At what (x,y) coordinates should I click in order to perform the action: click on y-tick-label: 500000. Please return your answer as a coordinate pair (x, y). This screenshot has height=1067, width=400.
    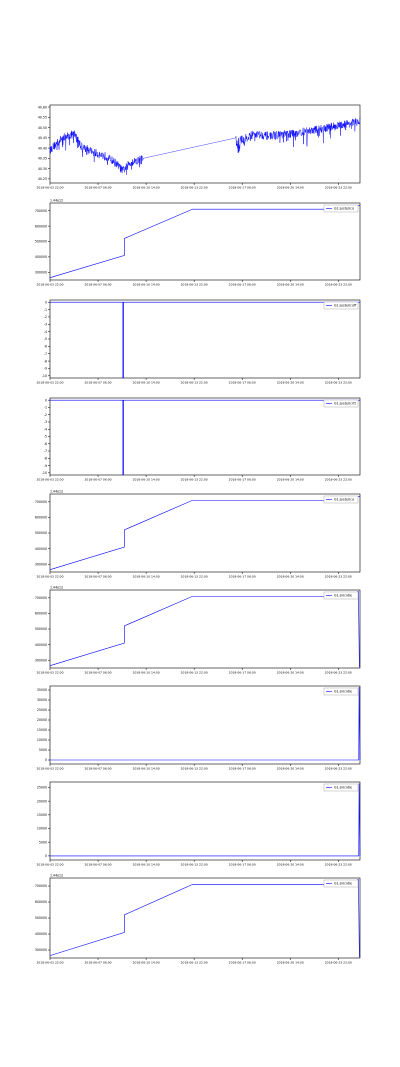
    Looking at the image, I should click on (41, 918).